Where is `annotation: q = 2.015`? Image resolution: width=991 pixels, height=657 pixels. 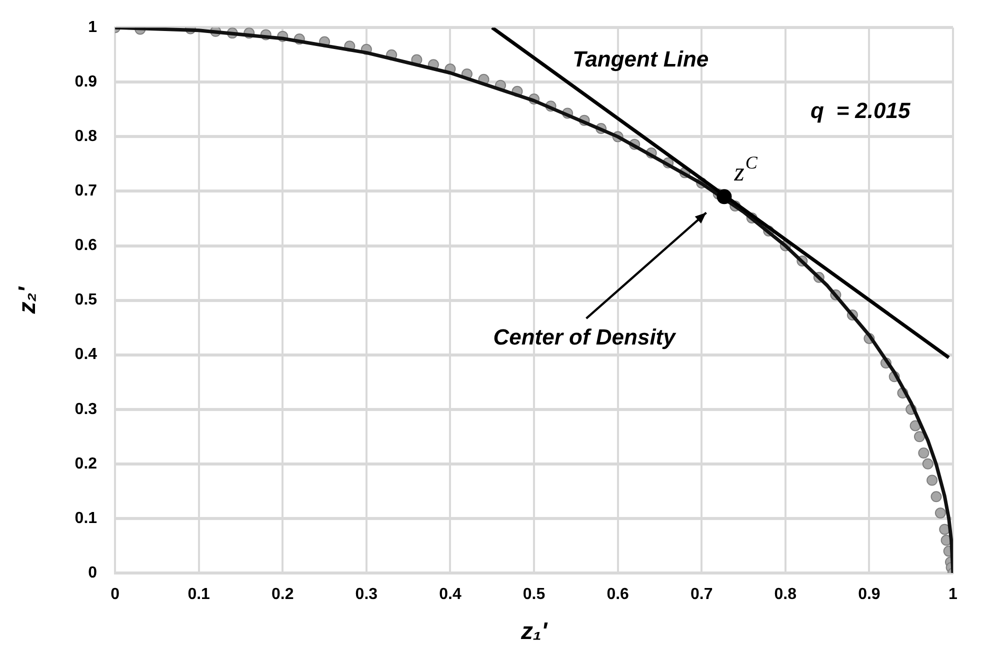
annotation: q = 2.015 is located at coordinates (860, 111).